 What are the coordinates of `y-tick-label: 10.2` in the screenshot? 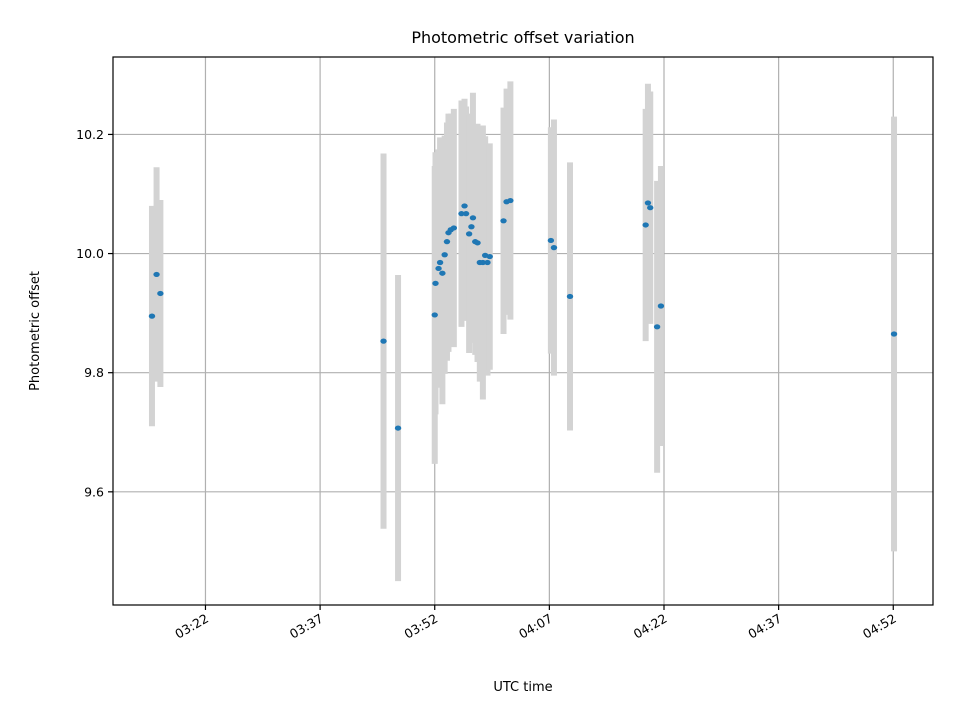 It's located at (90, 134).